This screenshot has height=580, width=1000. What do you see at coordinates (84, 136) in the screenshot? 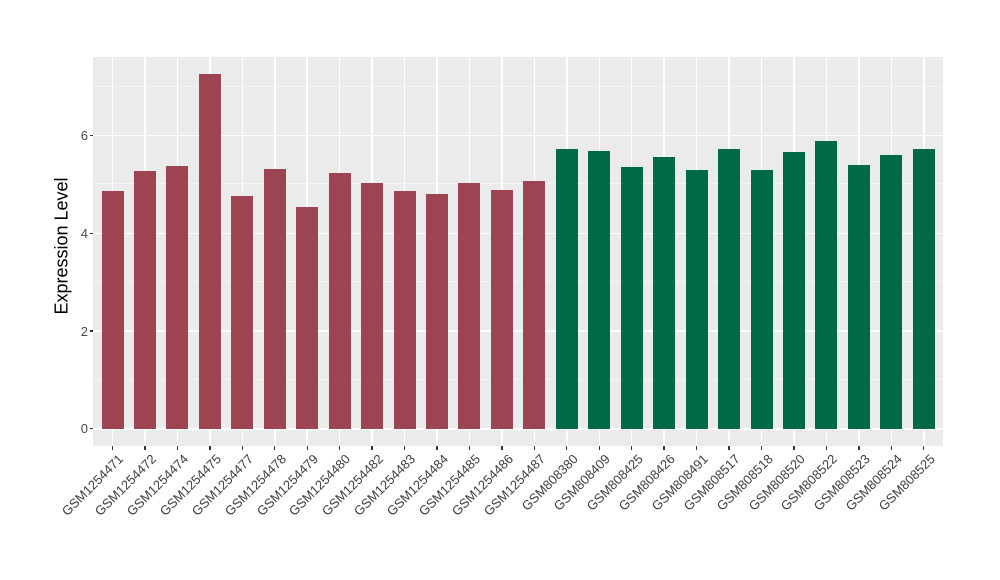
I see `y-tick-label: 6` at bounding box center [84, 136].